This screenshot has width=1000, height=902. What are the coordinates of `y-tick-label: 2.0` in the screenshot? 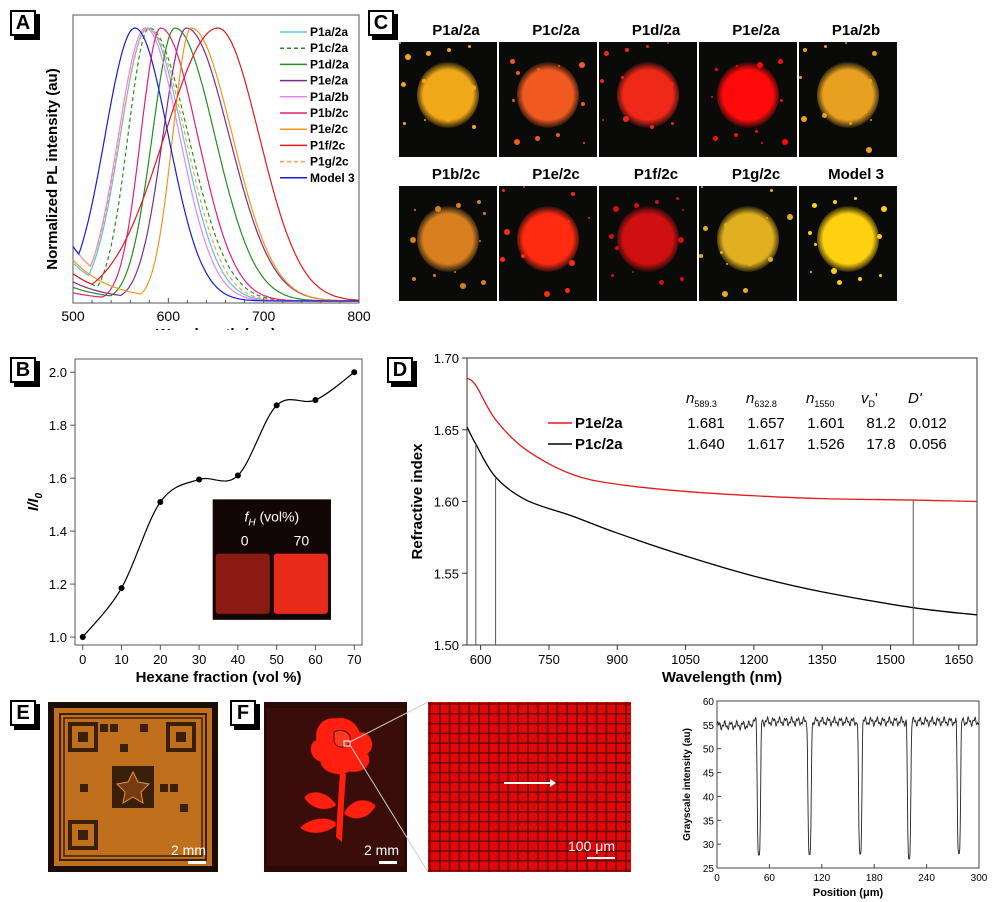 It's located at (58, 372).